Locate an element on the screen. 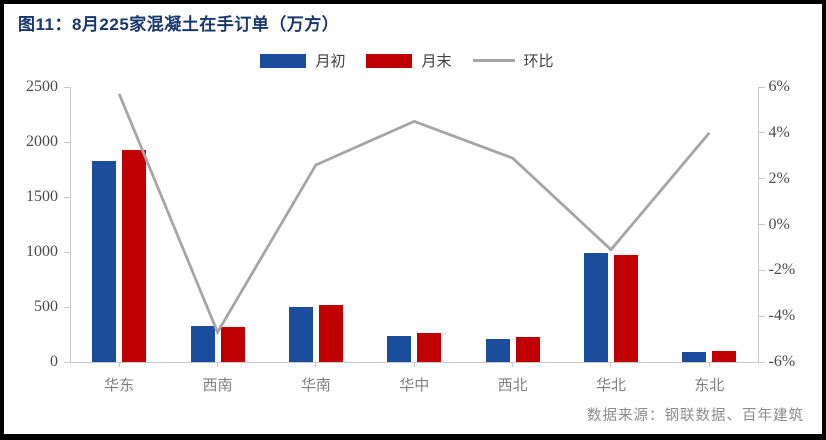 The height and width of the screenshot is (440, 826). category-label-1: 西南 is located at coordinates (217, 386).